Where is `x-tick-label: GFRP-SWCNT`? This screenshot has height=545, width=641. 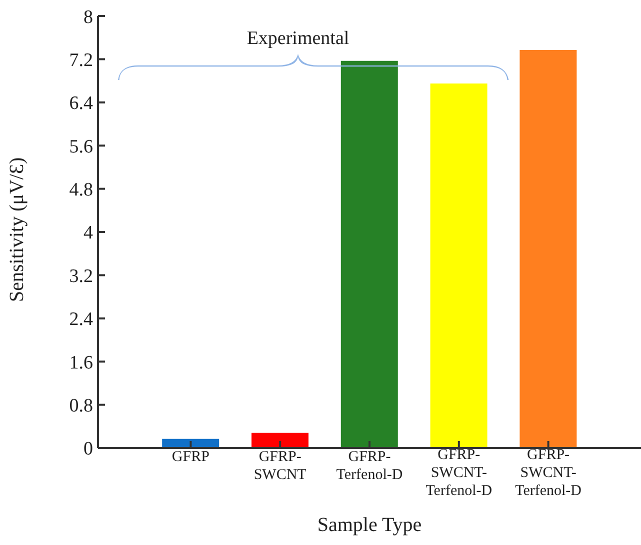 x-tick-label: GFRP-SWCNT is located at coordinates (280, 466).